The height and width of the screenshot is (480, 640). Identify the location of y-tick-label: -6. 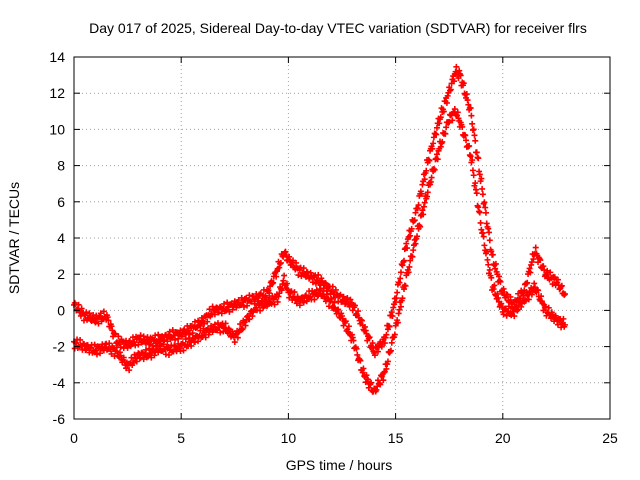
(59, 419).